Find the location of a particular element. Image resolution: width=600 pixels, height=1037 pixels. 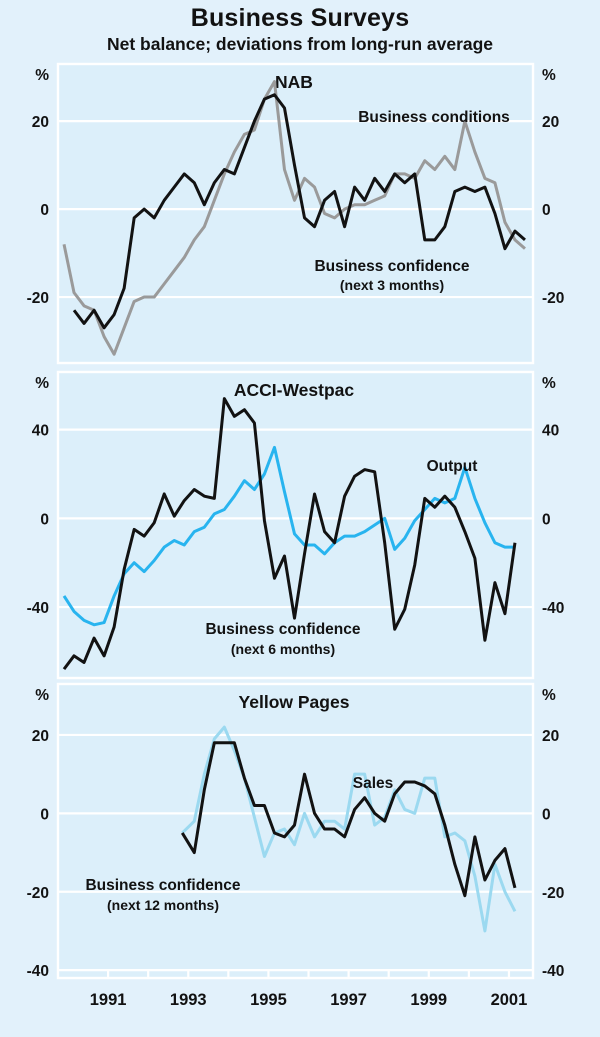

panel-title-acci-westpac: ACCI-Westpac is located at coordinates (294, 390).